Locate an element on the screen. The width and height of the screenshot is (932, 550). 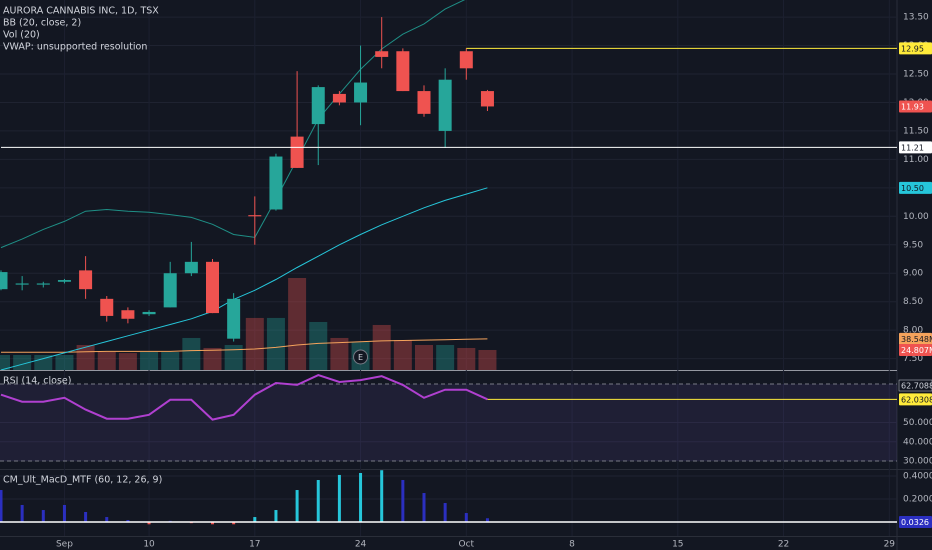
y-tick-label: 0.2000 is located at coordinates (917, 499).